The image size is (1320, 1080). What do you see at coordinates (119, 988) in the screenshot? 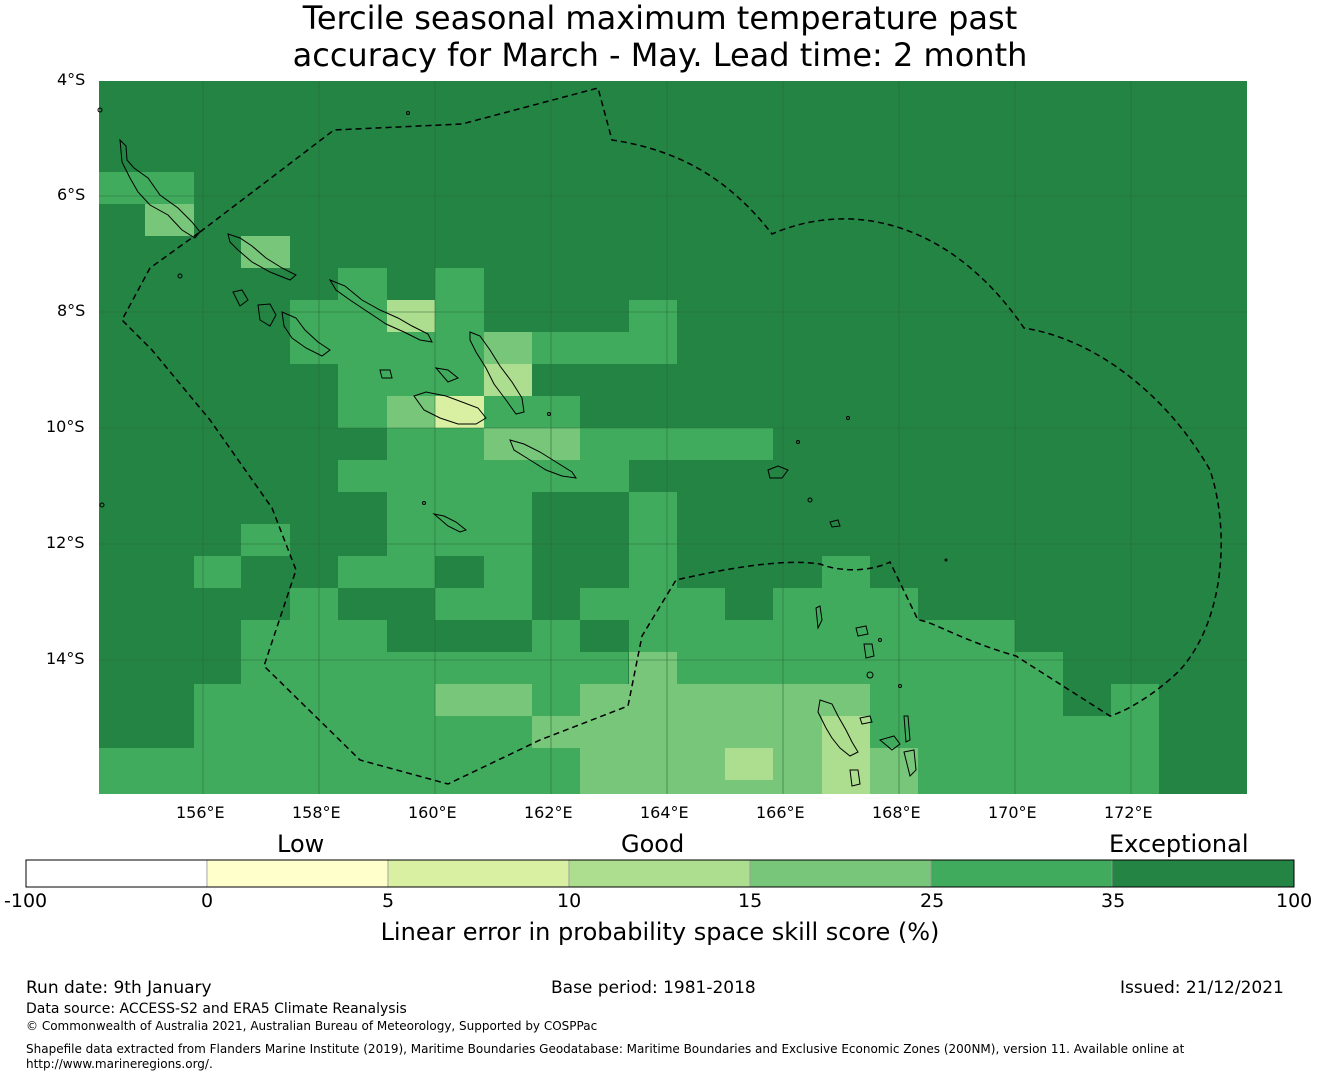
I see `run-date: Run date: 9th January` at bounding box center [119, 988].